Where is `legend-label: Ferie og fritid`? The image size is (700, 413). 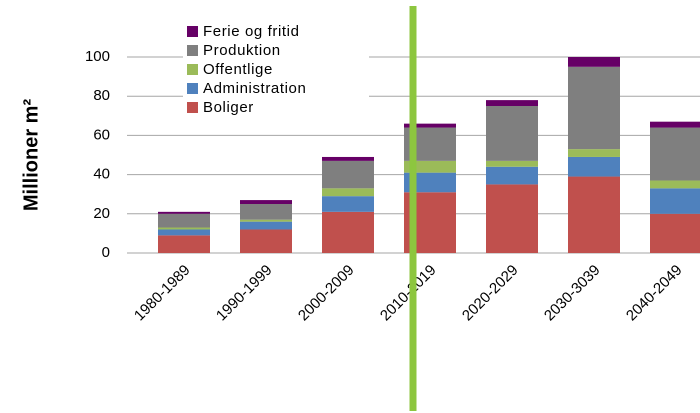
legend-label: Ferie og fritid is located at coordinates (251, 31).